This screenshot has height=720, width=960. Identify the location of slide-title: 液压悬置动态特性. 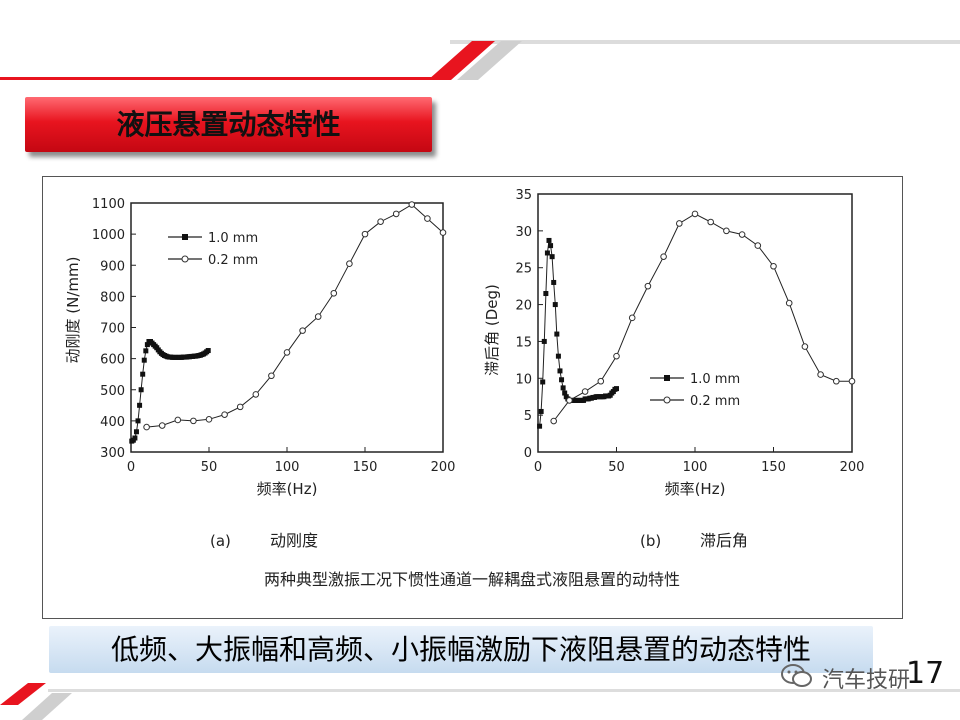
(228, 124).